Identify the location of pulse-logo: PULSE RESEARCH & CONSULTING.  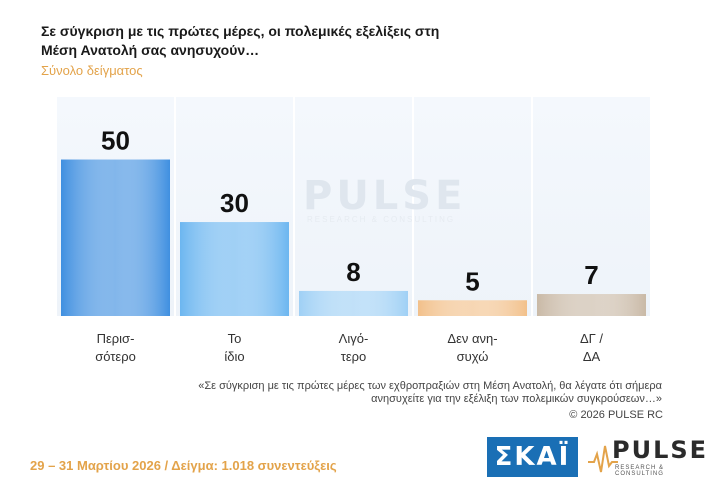
(647, 457).